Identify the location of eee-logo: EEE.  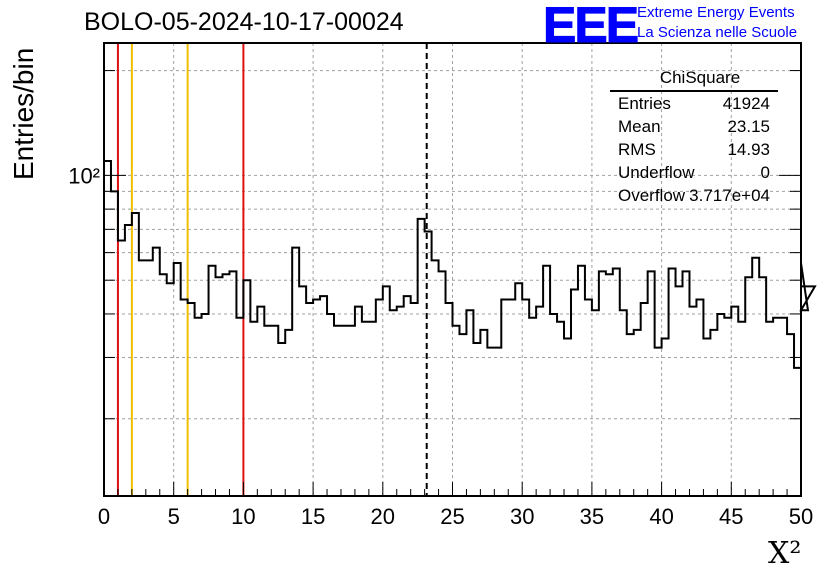
(590, 26).